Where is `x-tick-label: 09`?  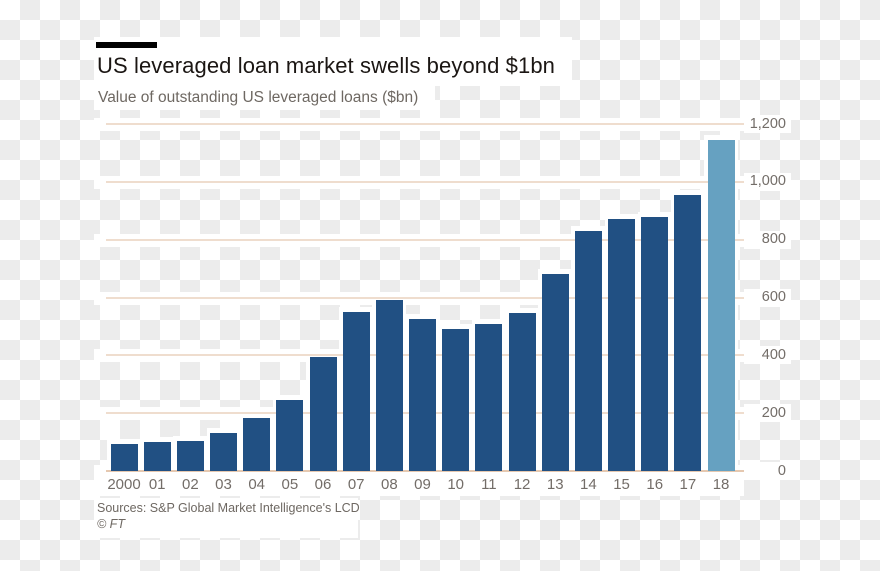 x-tick-label: 09 is located at coordinates (422, 484).